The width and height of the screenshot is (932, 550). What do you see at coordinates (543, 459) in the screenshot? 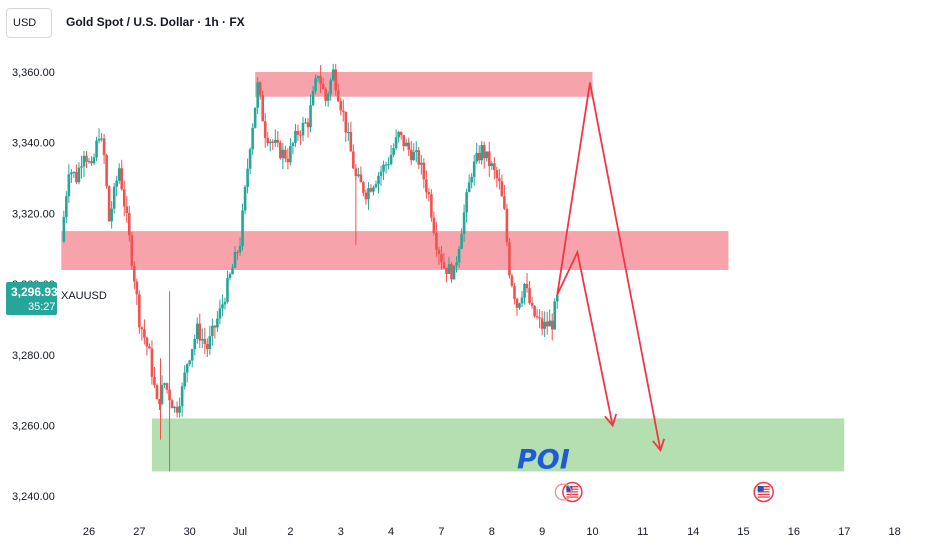
I see `poi-label: POI` at bounding box center [543, 459].